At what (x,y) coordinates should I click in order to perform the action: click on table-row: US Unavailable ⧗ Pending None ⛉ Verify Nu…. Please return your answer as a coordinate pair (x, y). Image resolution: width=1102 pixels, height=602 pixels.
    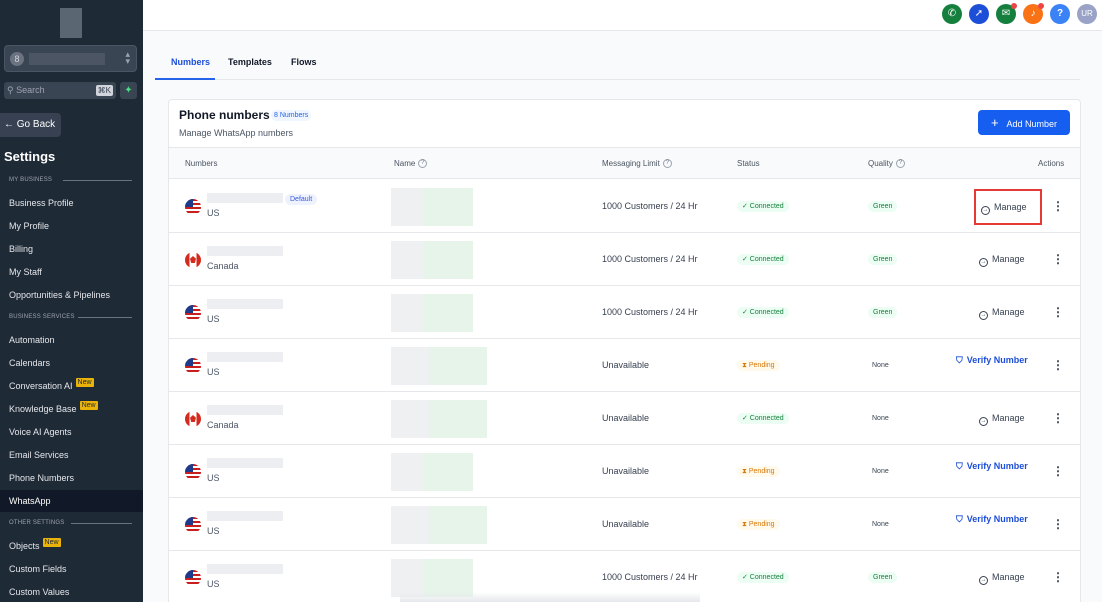
    Looking at the image, I should click on (624, 524).